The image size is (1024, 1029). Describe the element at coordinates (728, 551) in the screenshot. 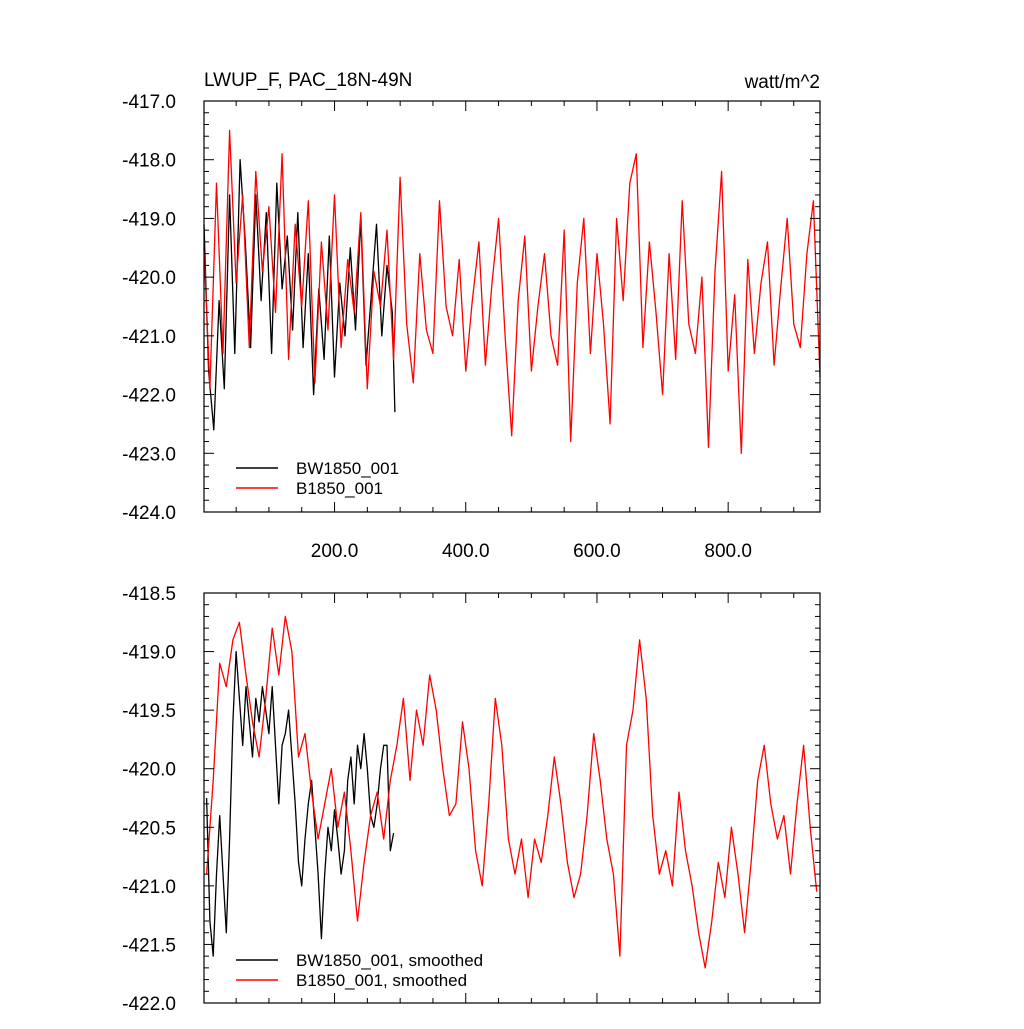

I see `x-tick-label: 800.0` at that location.